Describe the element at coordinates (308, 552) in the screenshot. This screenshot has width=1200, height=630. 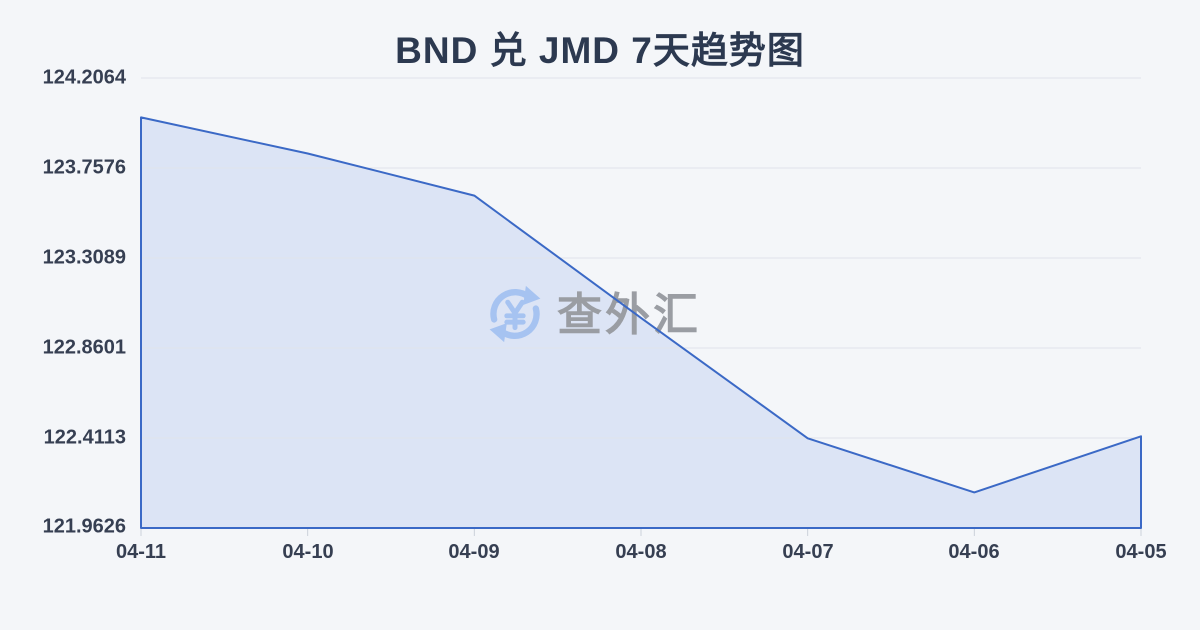
I see `x-tick-label: 04-10` at that location.